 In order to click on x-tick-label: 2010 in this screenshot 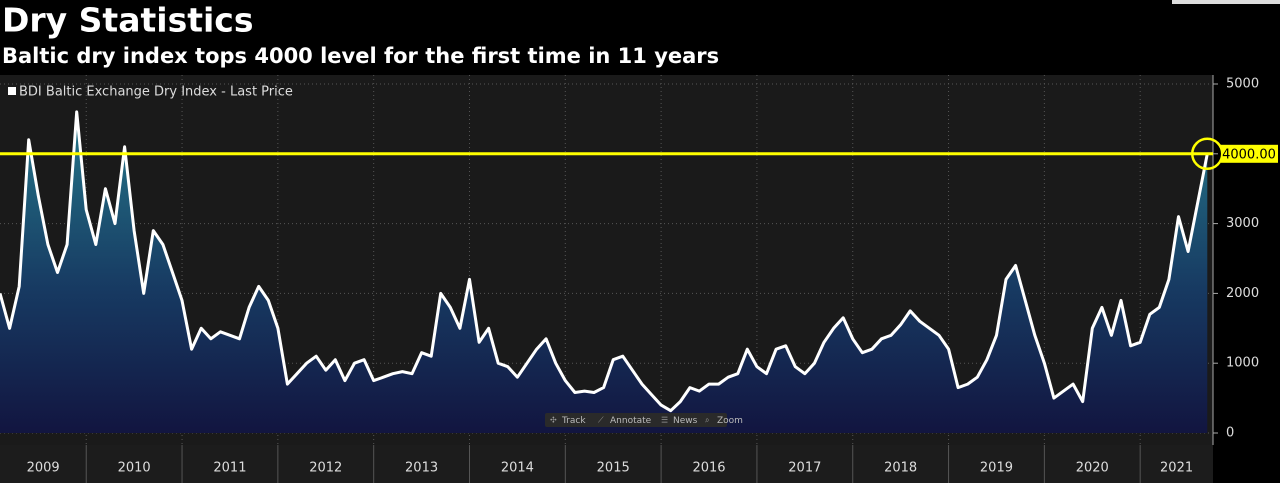, I will do `click(134, 468)`.